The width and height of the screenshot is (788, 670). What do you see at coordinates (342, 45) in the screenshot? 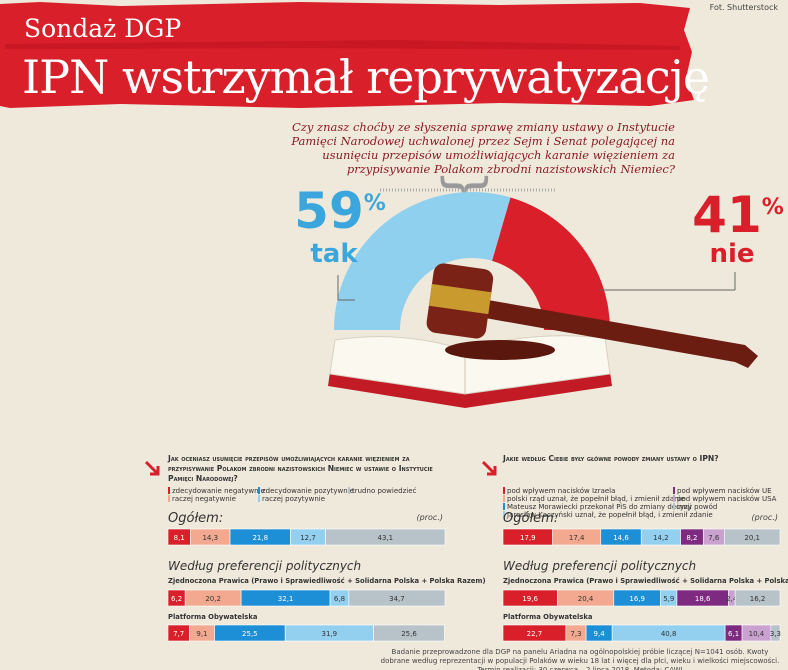
I see `brush-streak` at bounding box center [342, 45].